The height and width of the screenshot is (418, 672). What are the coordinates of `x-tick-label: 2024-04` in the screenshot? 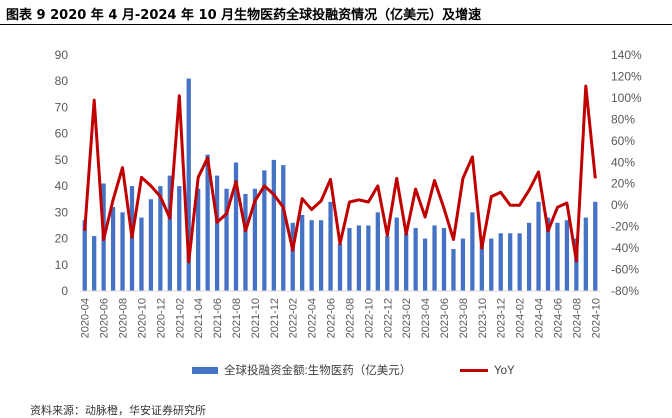 It's located at (540, 318).